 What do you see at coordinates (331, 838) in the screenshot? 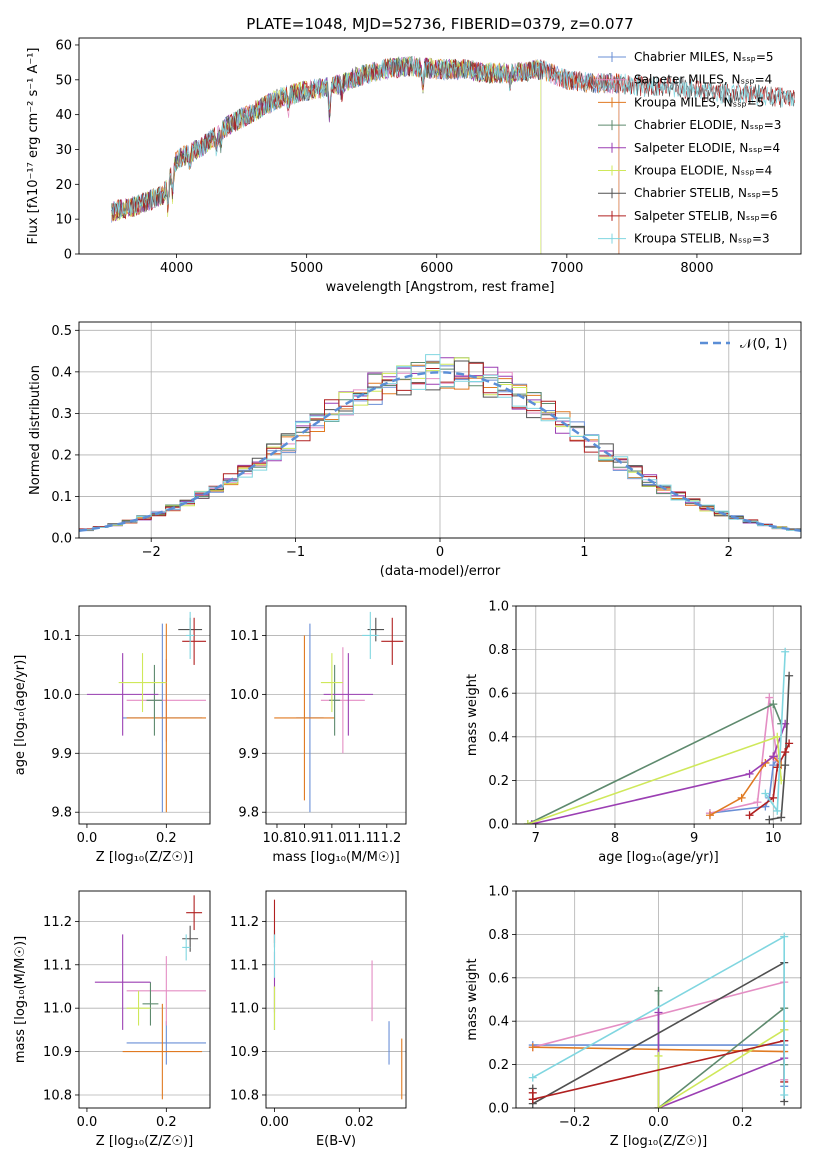
I see `age_vs_mass-x-tick-label: 11.0` at bounding box center [331, 838].